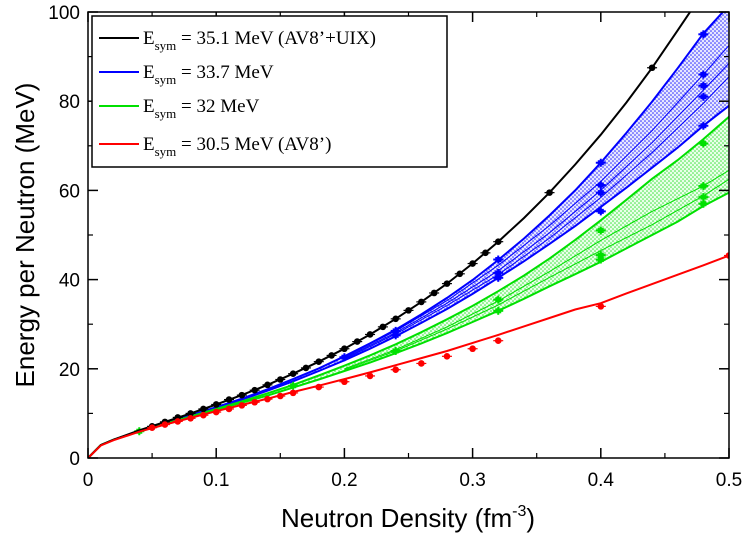 The width and height of the screenshot is (747, 534). What do you see at coordinates (344, 480) in the screenshot?
I see `x-tick-label: 0.2` at bounding box center [344, 480].